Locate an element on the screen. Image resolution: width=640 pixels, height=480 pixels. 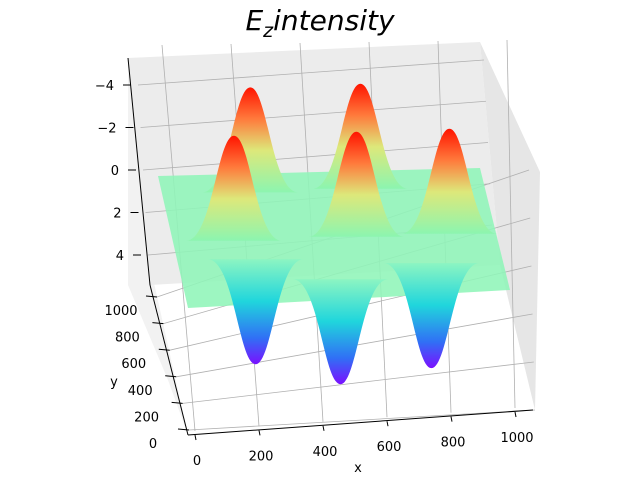
y-tick-label: 200 is located at coordinates (146, 417).